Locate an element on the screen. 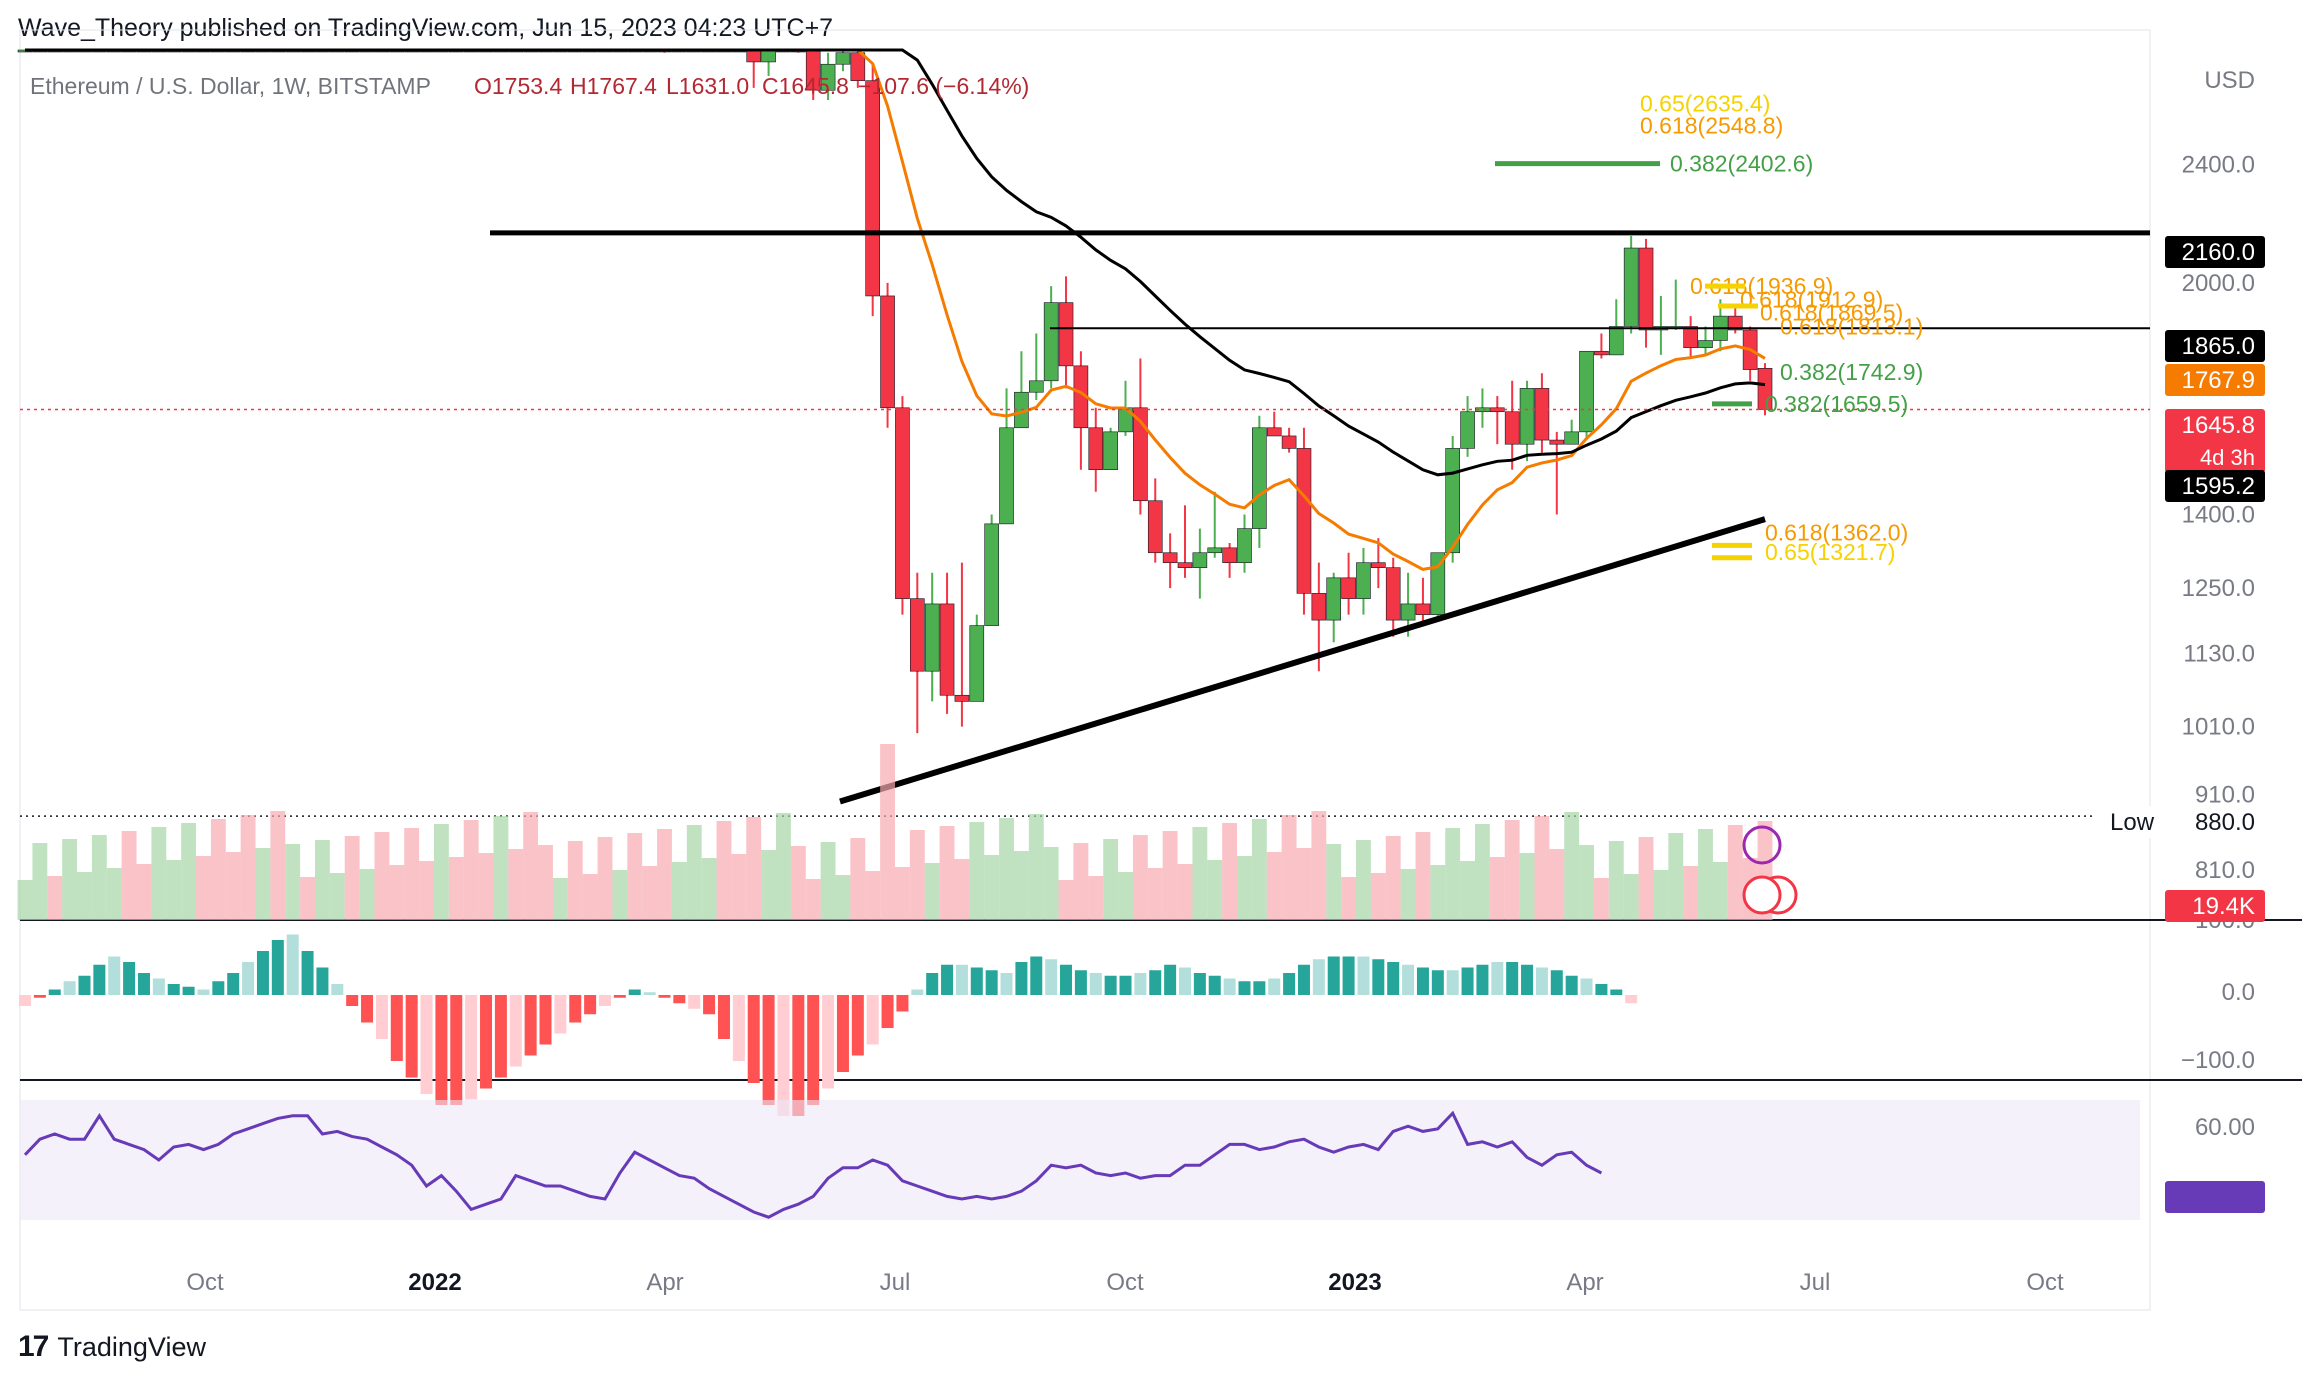 Image resolution: width=2302 pixels, height=1378 pixels. fib-label: 0.65(2635.4) is located at coordinates (1705, 104).